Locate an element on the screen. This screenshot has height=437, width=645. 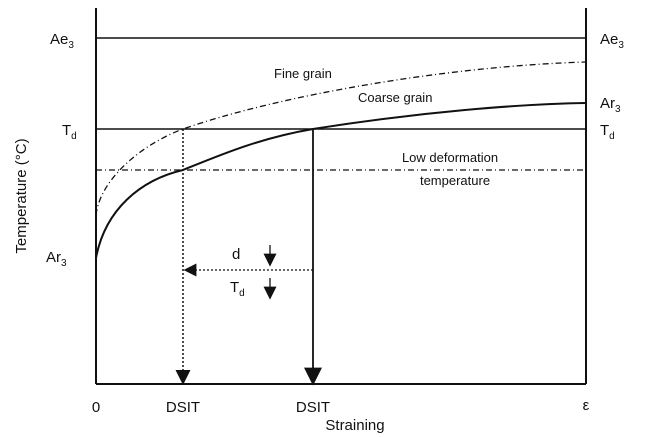
coarse-grain-label: Coarse grain is located at coordinates (395, 97).